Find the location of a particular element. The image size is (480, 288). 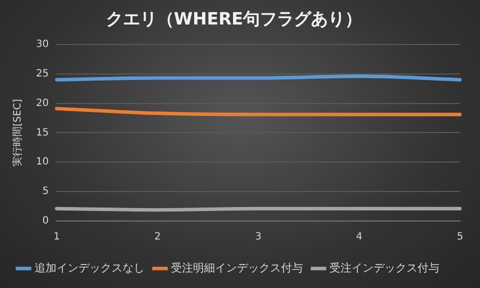

y-tick-label: 0 is located at coordinates (45, 221).